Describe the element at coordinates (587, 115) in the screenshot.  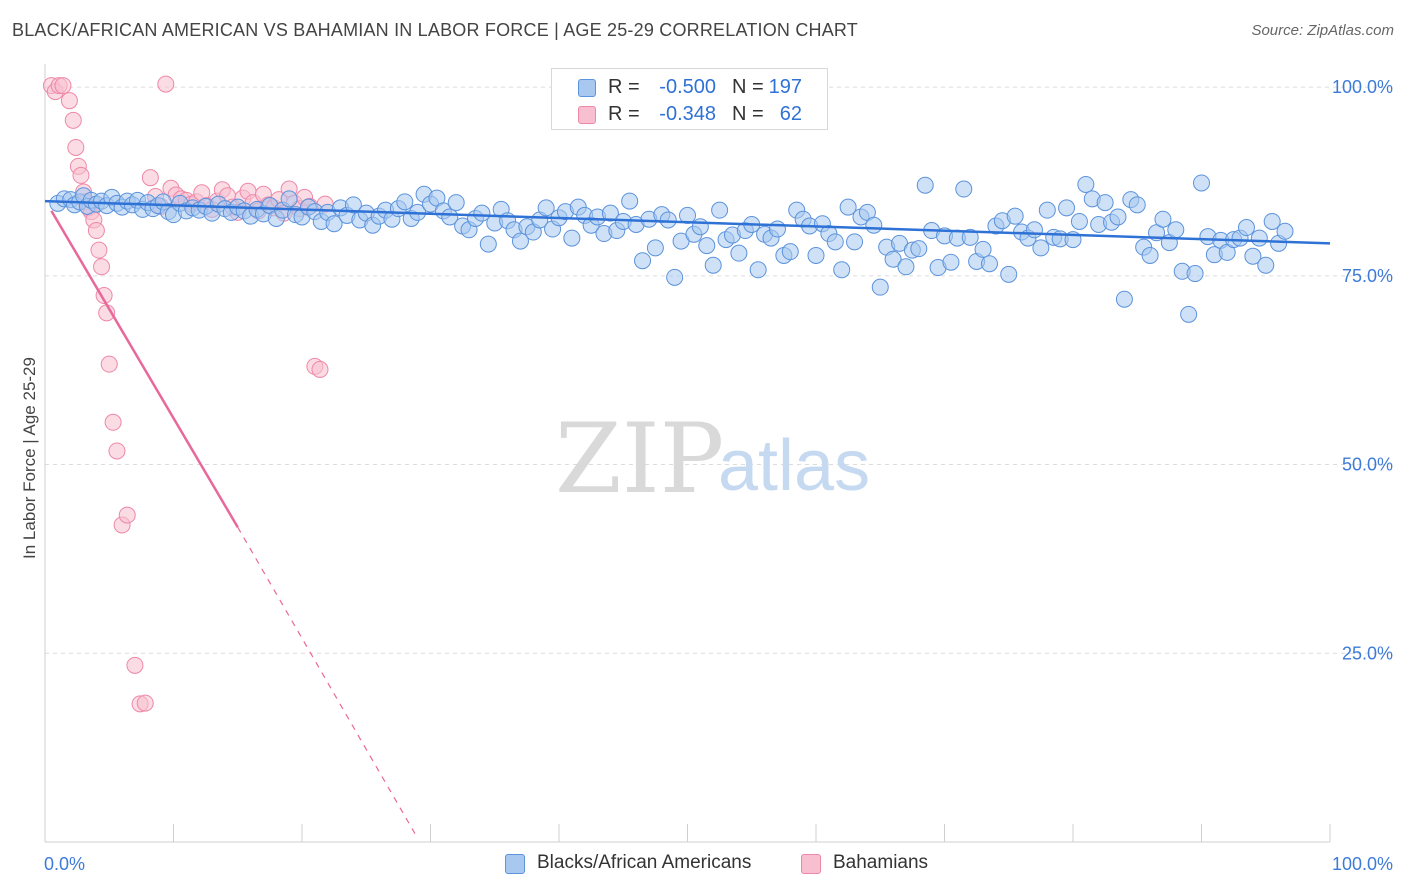
I see `pink-swatch` at that location.